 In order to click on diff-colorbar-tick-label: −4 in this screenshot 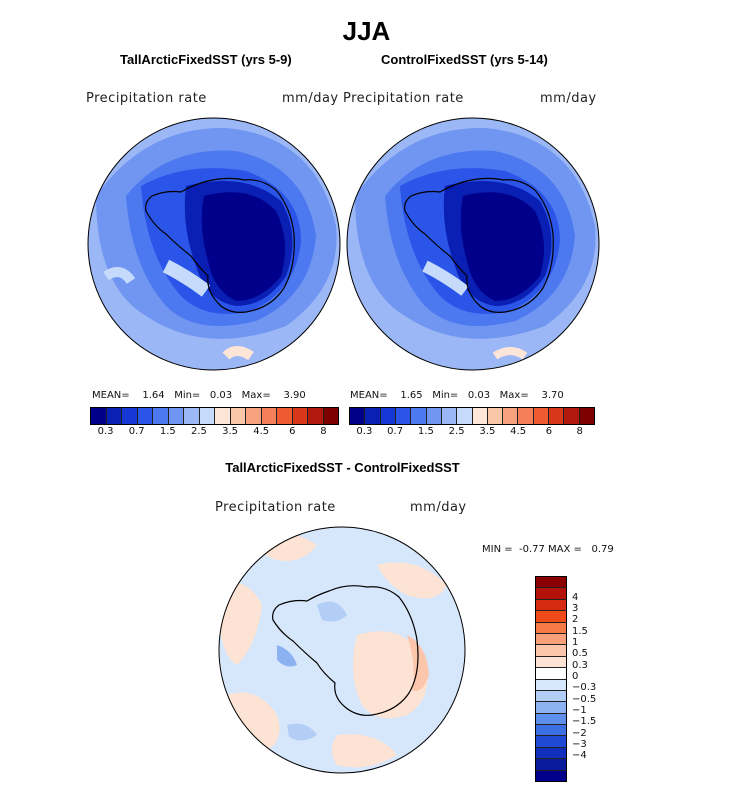, I will do `click(579, 756)`.